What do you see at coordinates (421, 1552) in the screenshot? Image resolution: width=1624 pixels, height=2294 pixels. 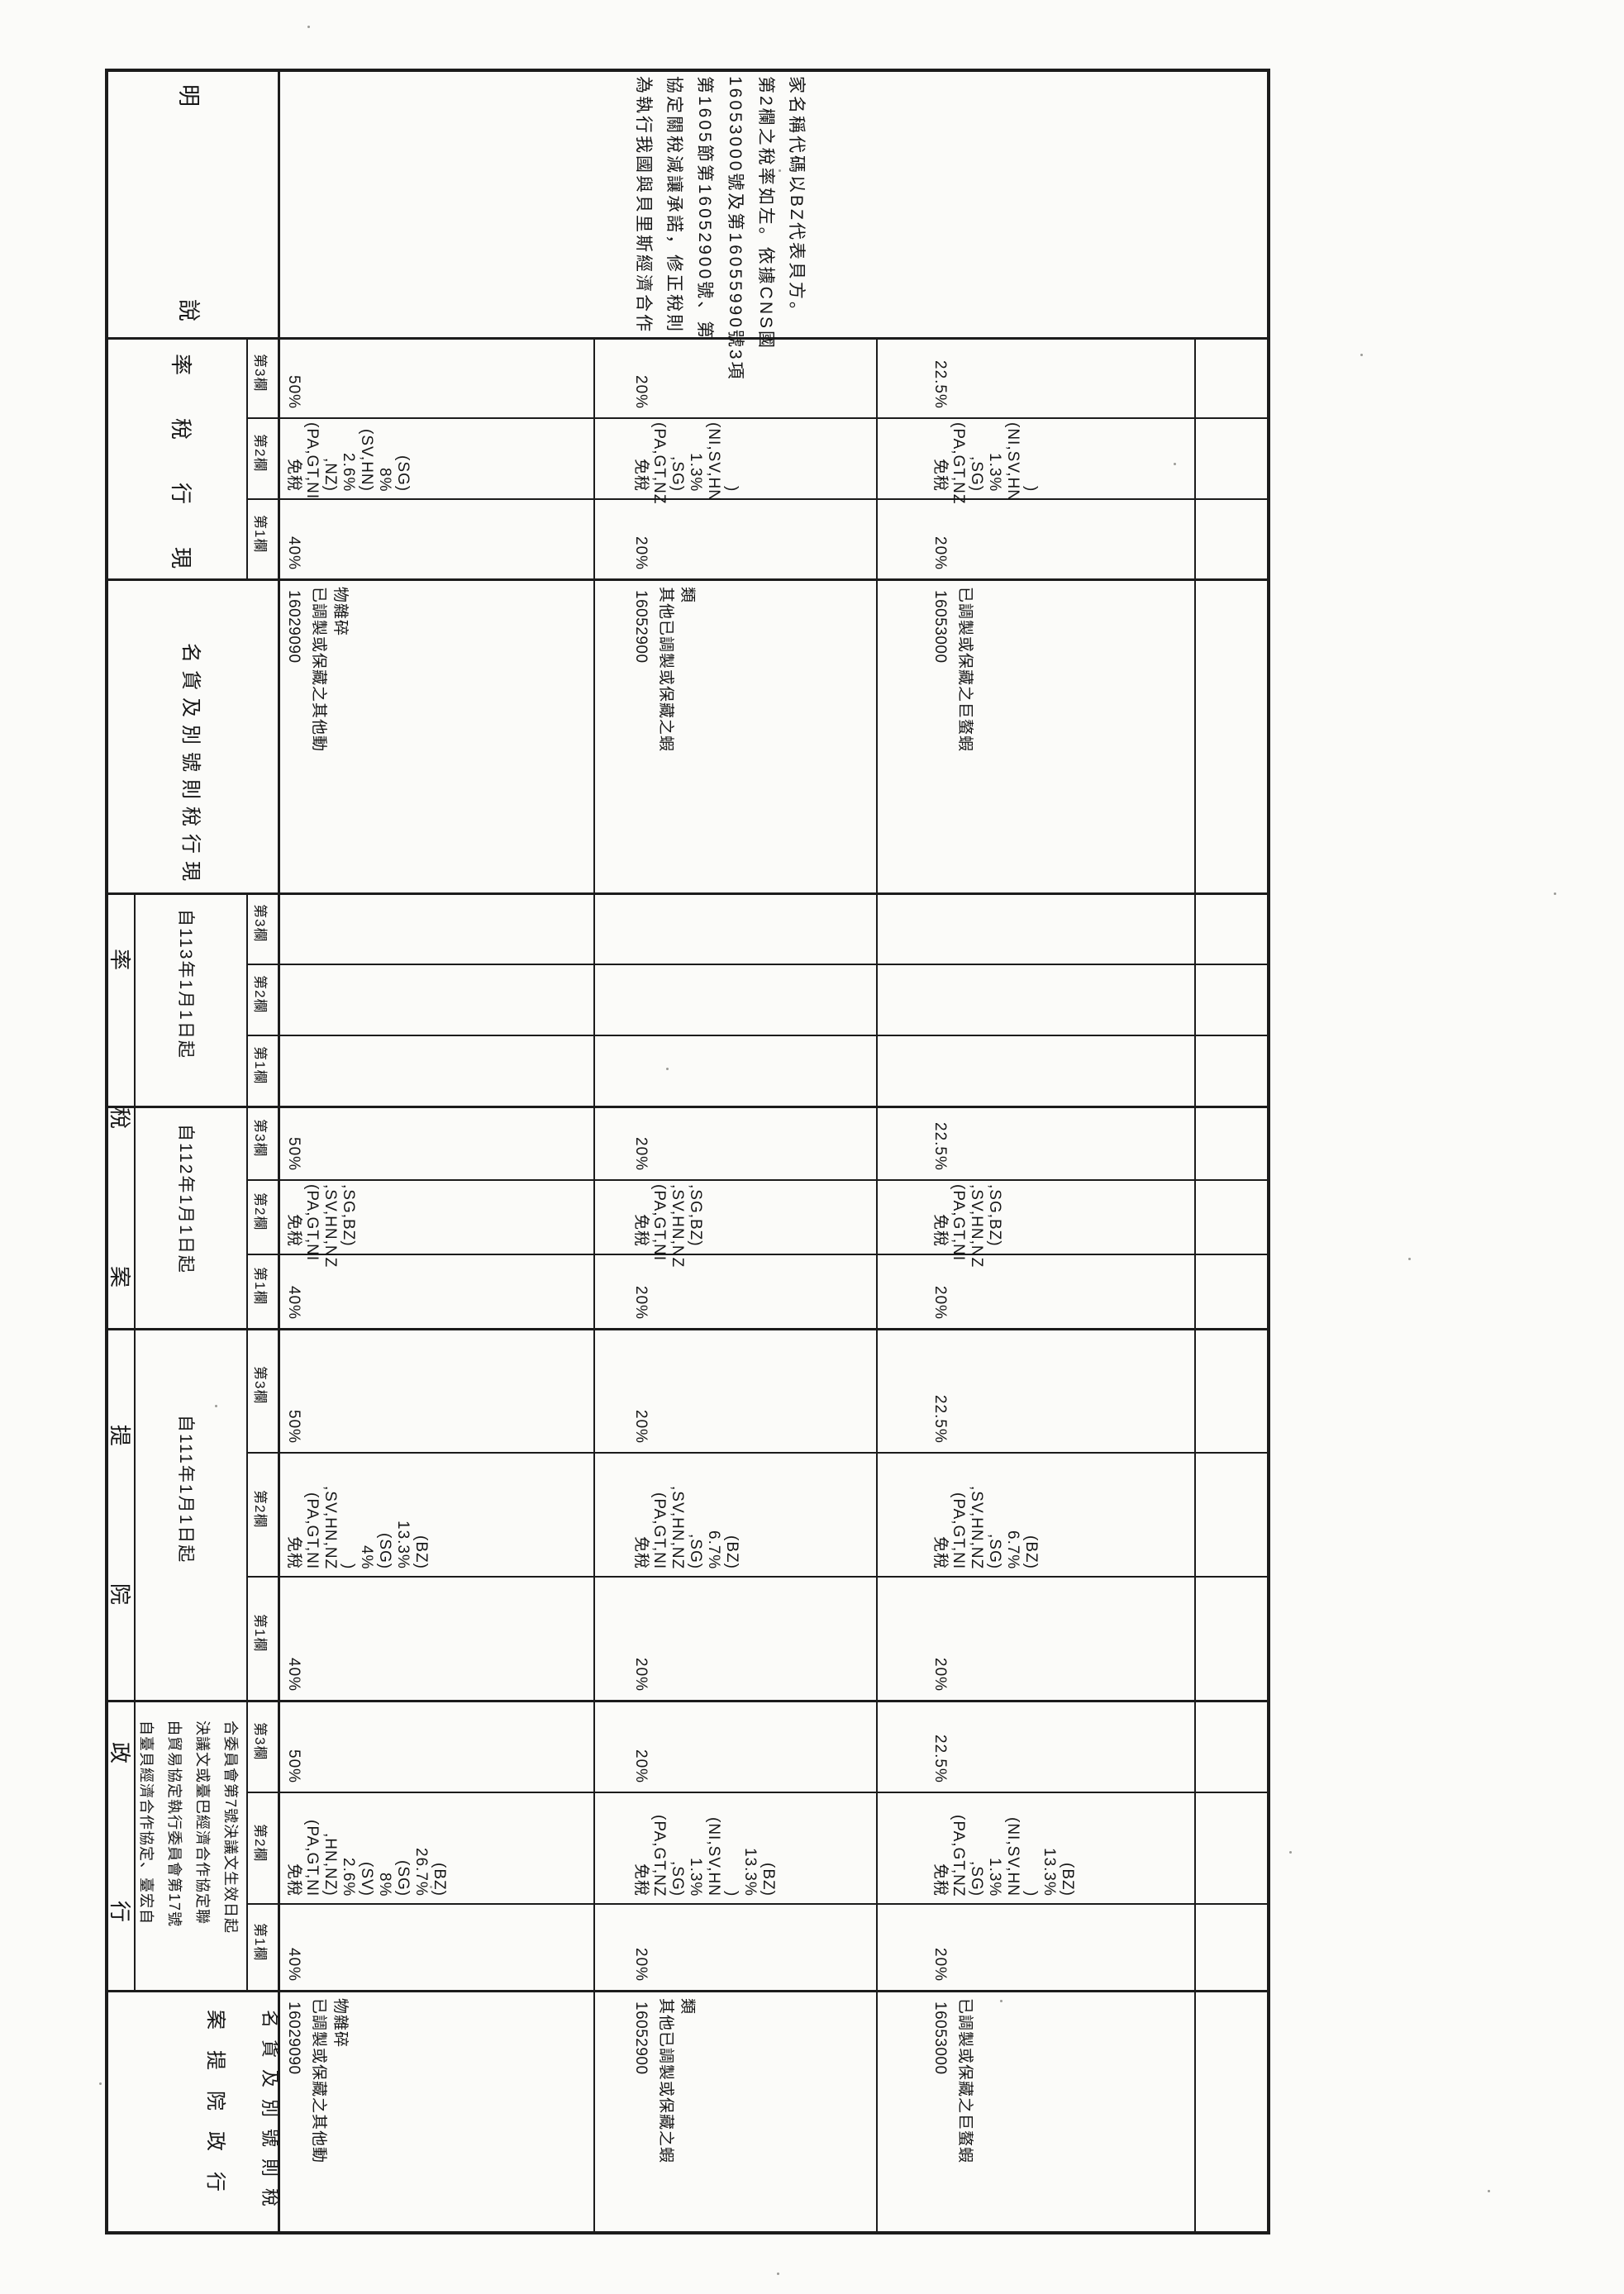 I see `row1-y111-rate-col2-rate-line: (BZ)` at bounding box center [421, 1552].